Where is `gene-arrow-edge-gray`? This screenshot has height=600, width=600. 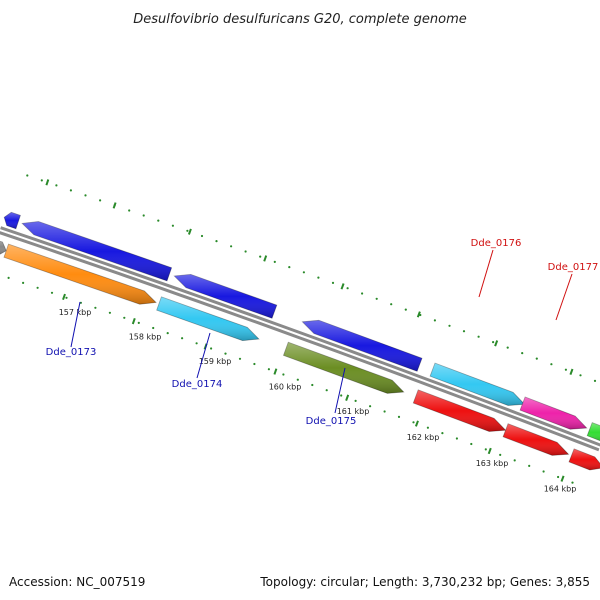
gene-arrow-edge-gray is located at coordinates (3, 247).